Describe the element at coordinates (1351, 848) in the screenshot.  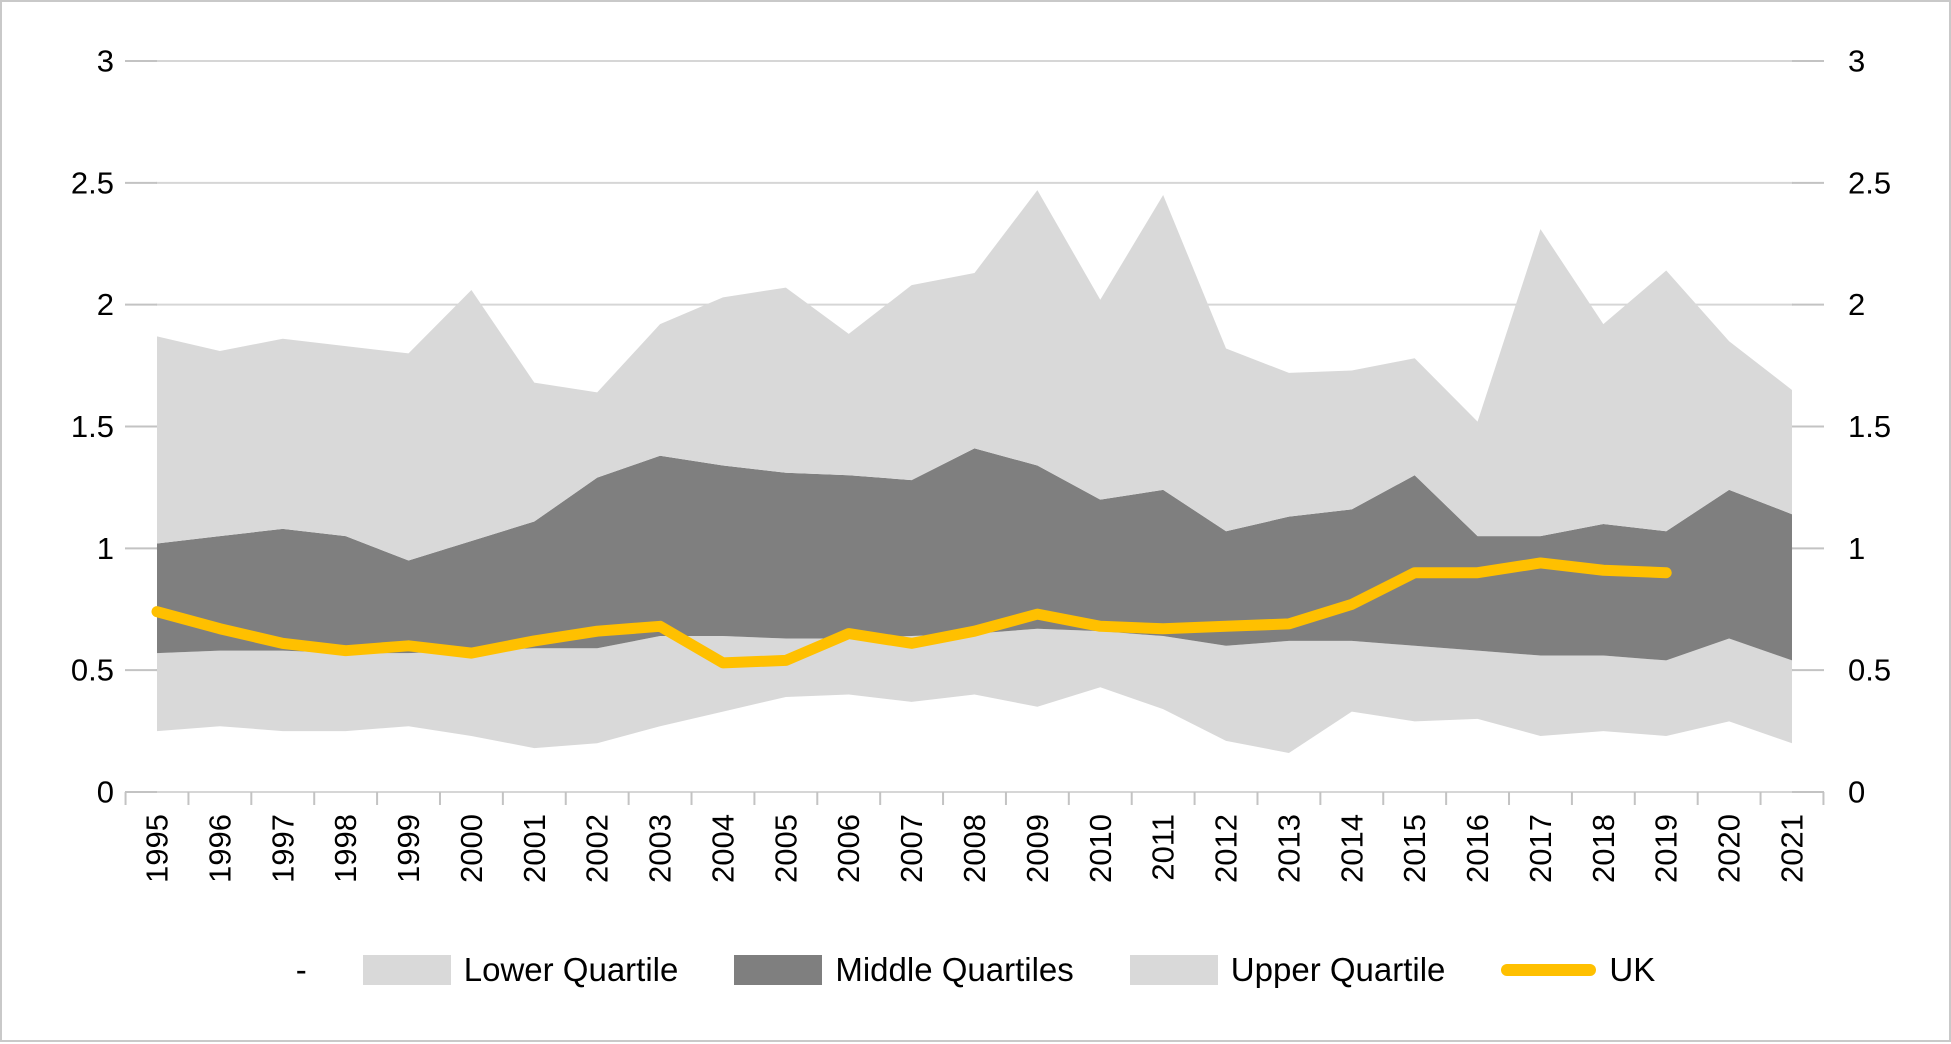
I see `x-label-2014: 2014` at that location.